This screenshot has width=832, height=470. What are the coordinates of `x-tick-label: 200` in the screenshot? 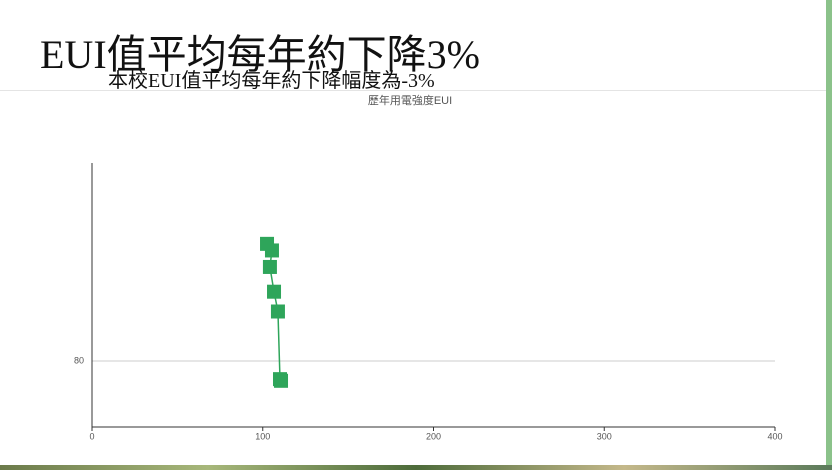 It's located at (433, 436).